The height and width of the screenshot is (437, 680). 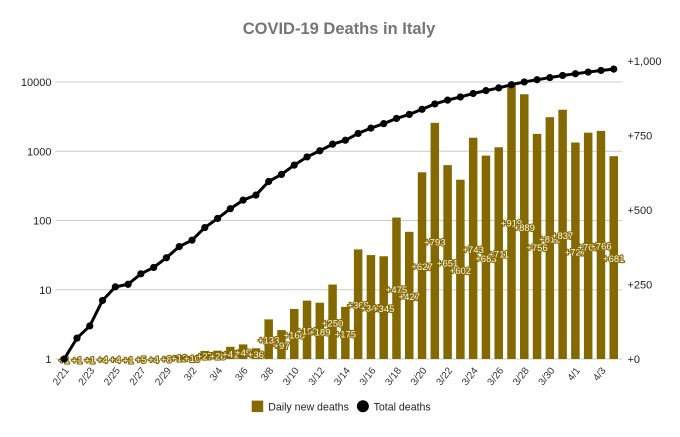 I want to click on svg-text: +627, so click(x=421, y=267).